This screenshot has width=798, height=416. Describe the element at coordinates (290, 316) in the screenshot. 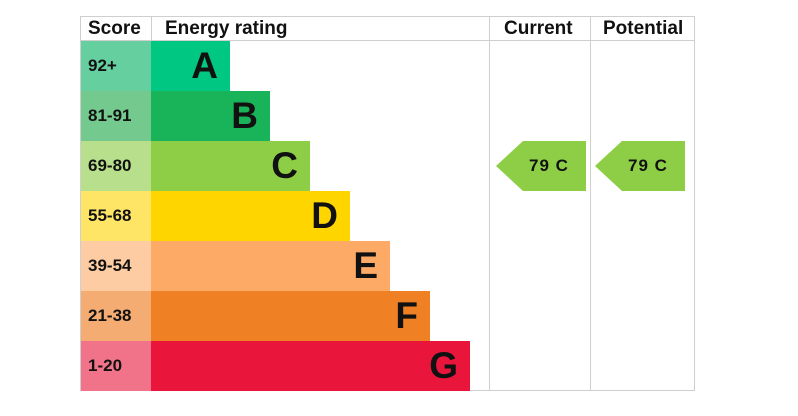

I see `band-bar-f: F` at that location.